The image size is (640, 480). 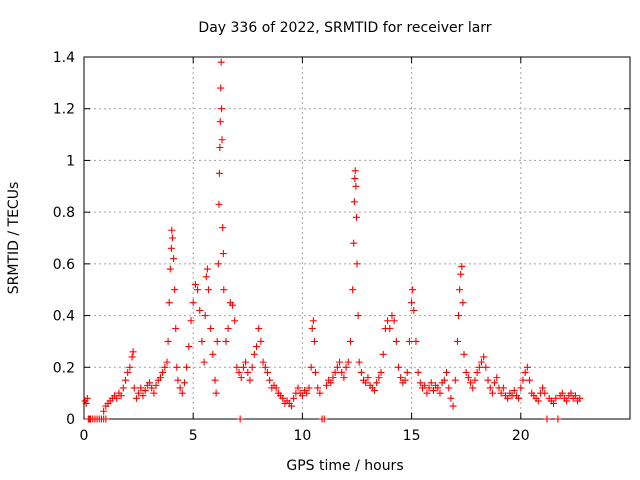 What do you see at coordinates (70, 161) in the screenshot?
I see `y-tick-label: 1` at bounding box center [70, 161].